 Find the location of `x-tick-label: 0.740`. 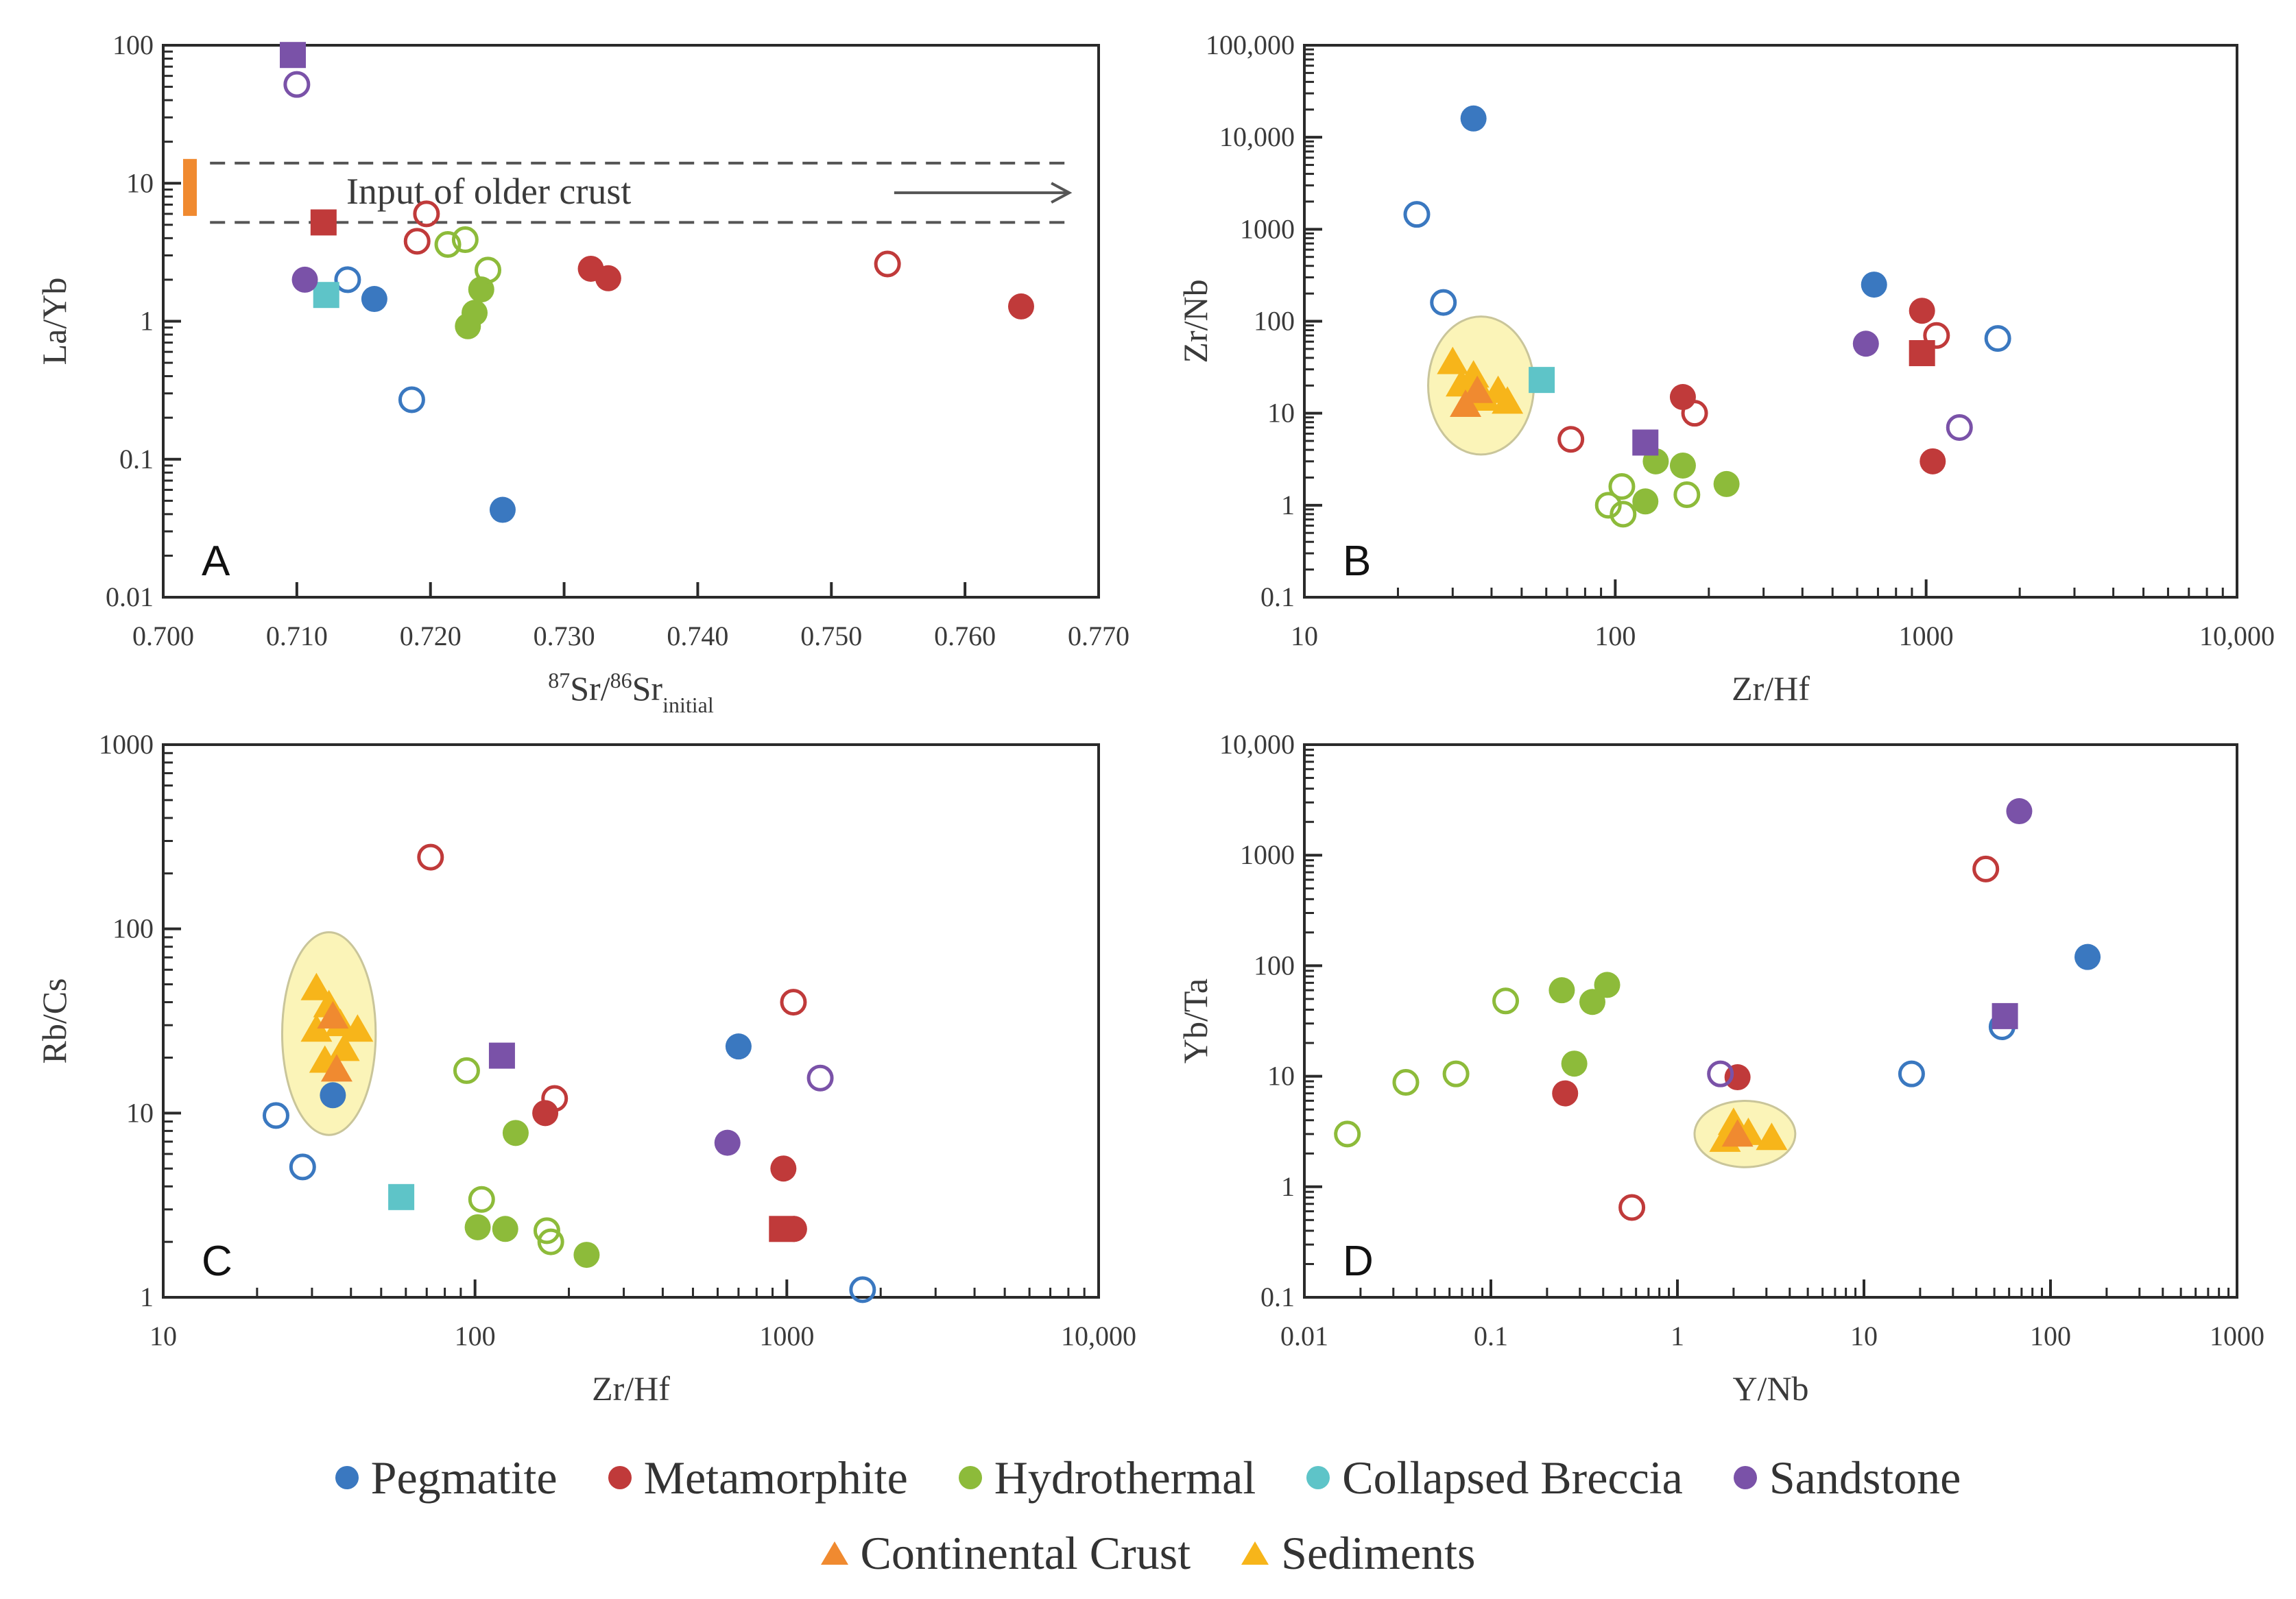

x-tick-label: 0.740 is located at coordinates (697, 636).